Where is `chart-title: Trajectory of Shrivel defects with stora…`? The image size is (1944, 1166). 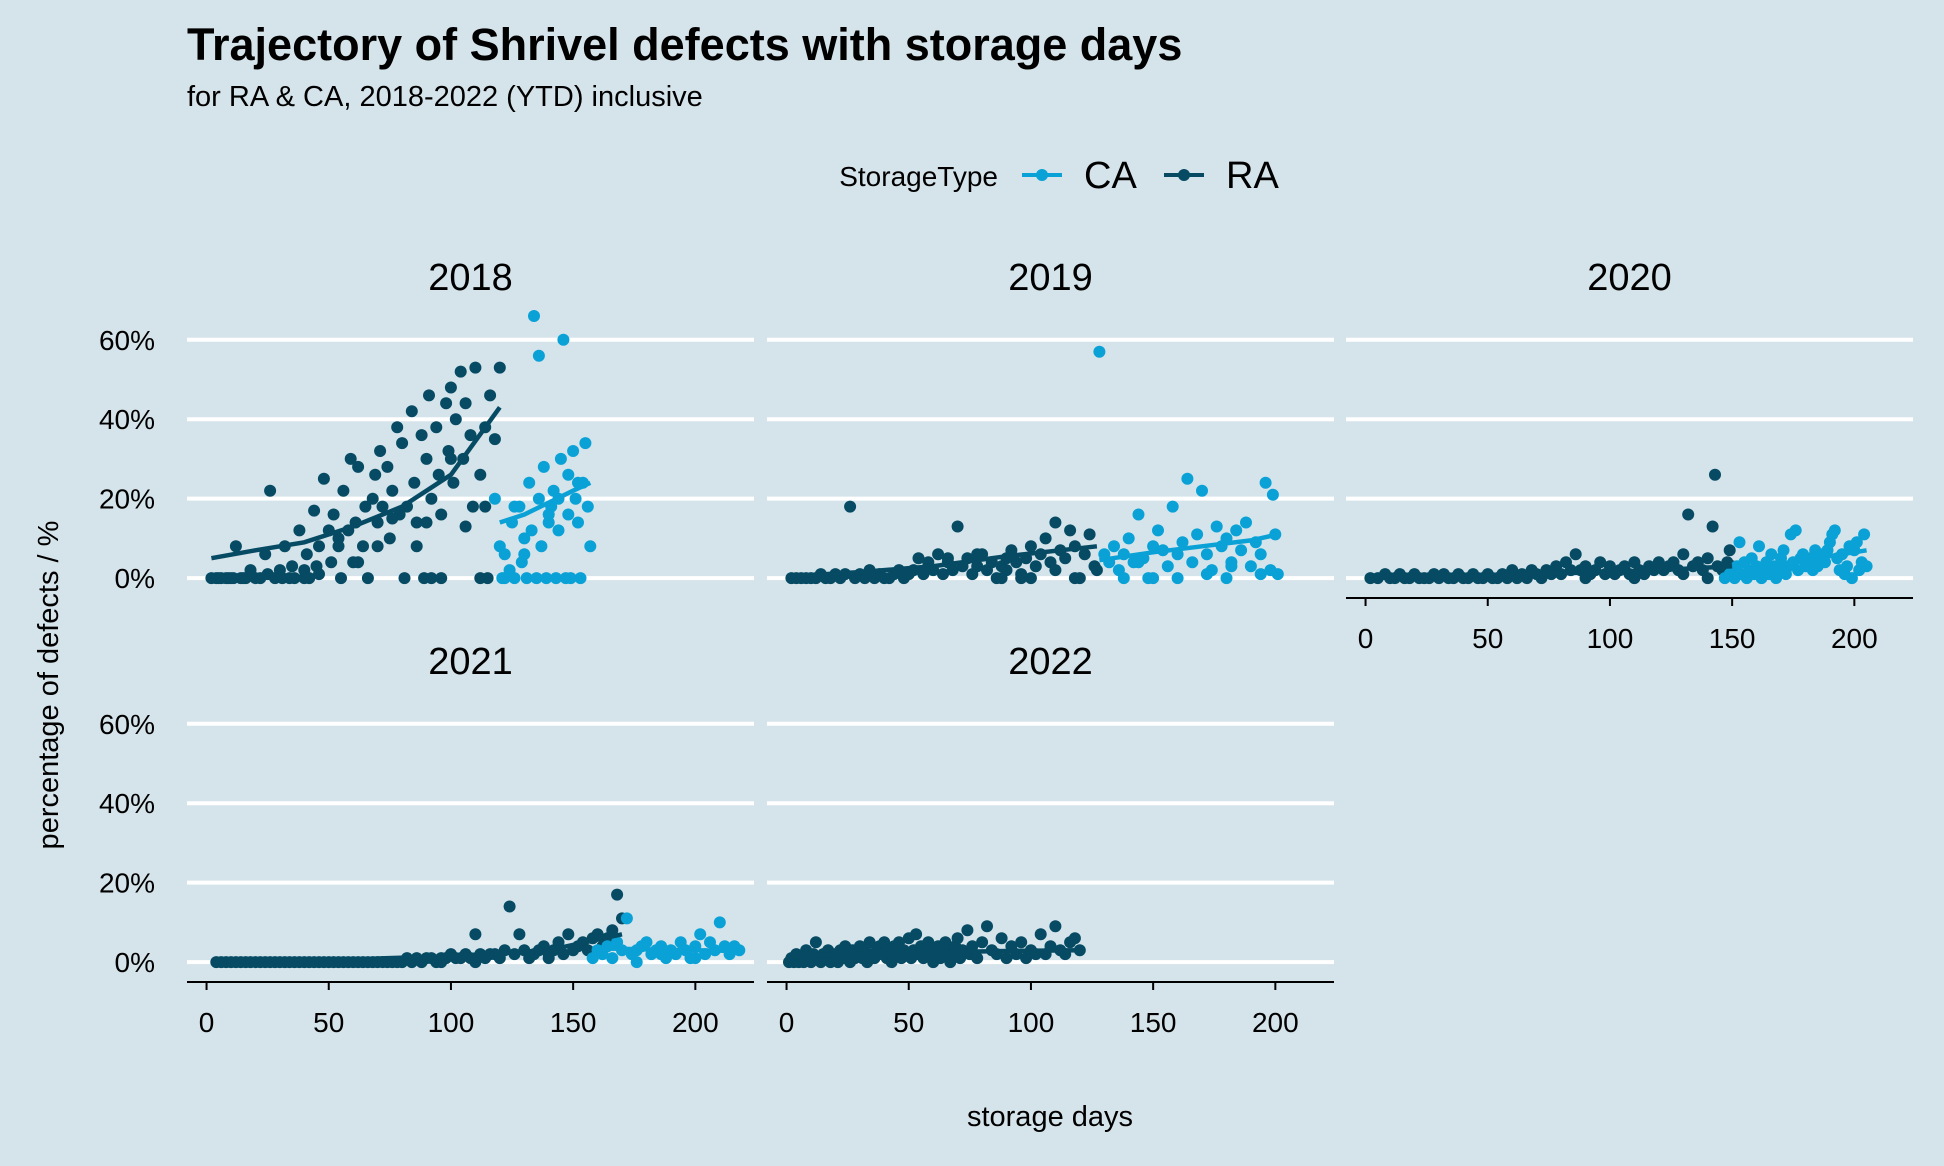
chart-title: Trajectory of Shrivel defects with stora… is located at coordinates (684, 44).